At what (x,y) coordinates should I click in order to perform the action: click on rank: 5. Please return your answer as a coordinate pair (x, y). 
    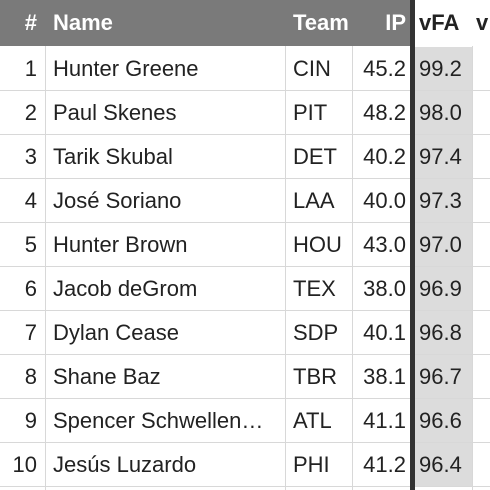
    Looking at the image, I should click on (30, 244).